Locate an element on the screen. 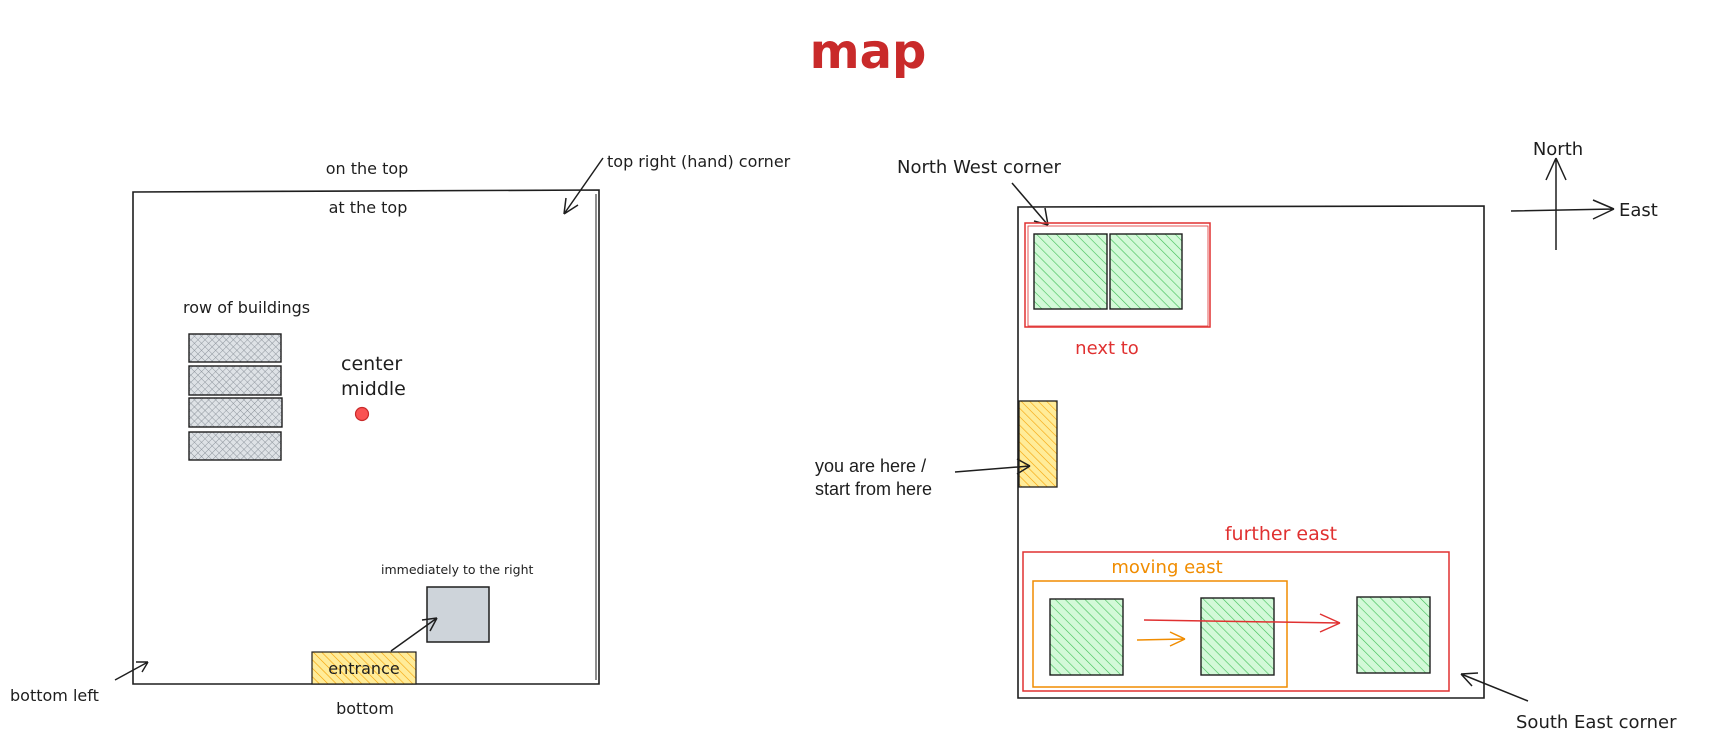  label-bottom: bottom is located at coordinates (365, 708).